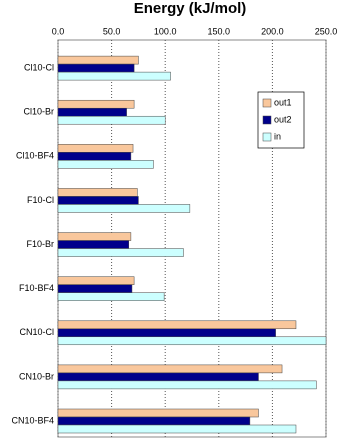 This screenshot has width=343, height=446. What do you see at coordinates (36, 376) in the screenshot?
I see `y-tick-label: CN10-Br` at bounding box center [36, 376].